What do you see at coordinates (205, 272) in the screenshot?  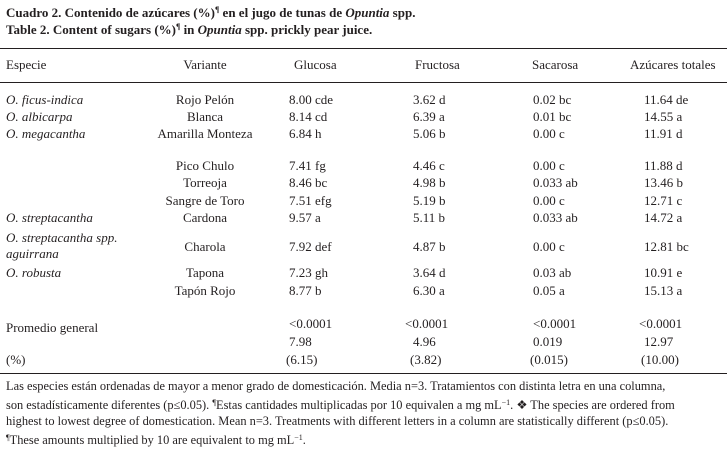 I see `row-variante: Tapona` at bounding box center [205, 272].